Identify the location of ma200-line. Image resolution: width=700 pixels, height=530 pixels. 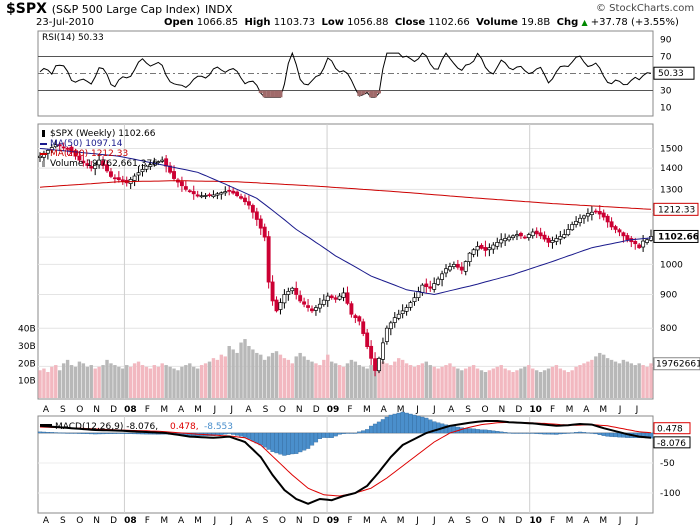
(345, 195).